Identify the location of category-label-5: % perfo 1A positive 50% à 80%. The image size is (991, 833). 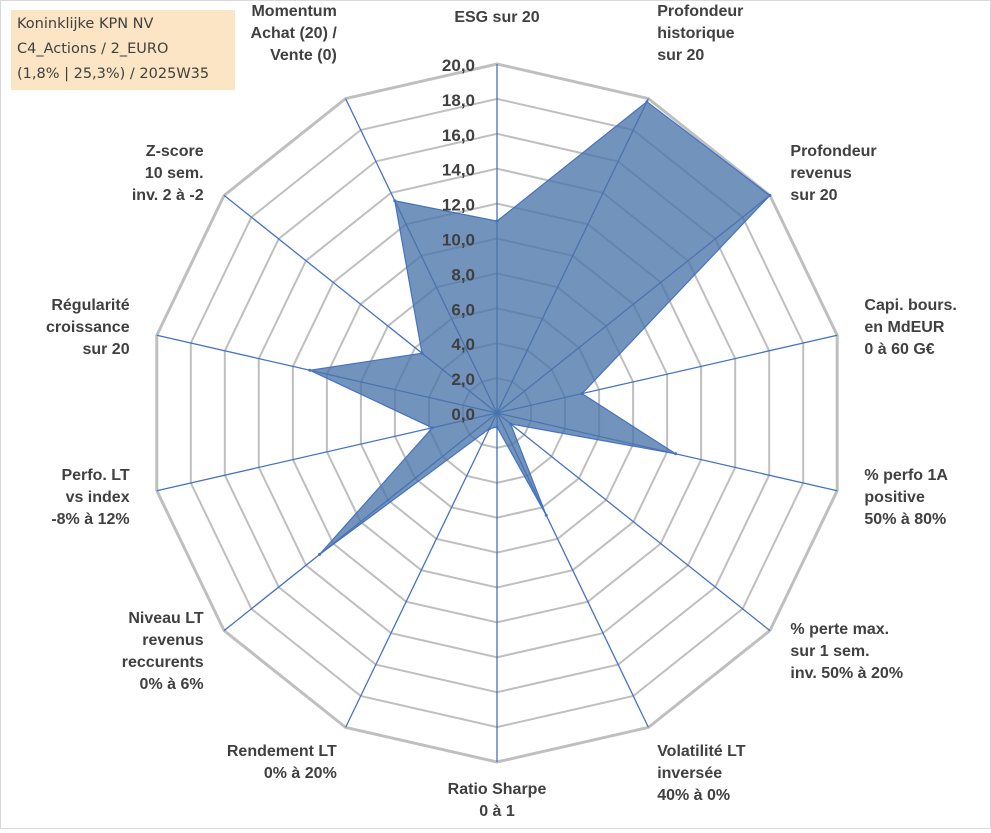
(906, 497).